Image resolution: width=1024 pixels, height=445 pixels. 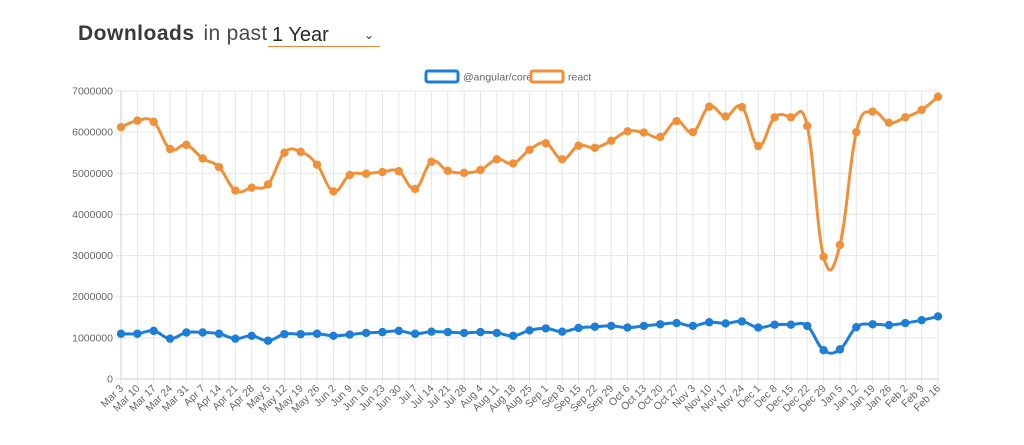 What do you see at coordinates (478, 76) in the screenshot?
I see `legend-item-angular-core: @angular/core` at bounding box center [478, 76].